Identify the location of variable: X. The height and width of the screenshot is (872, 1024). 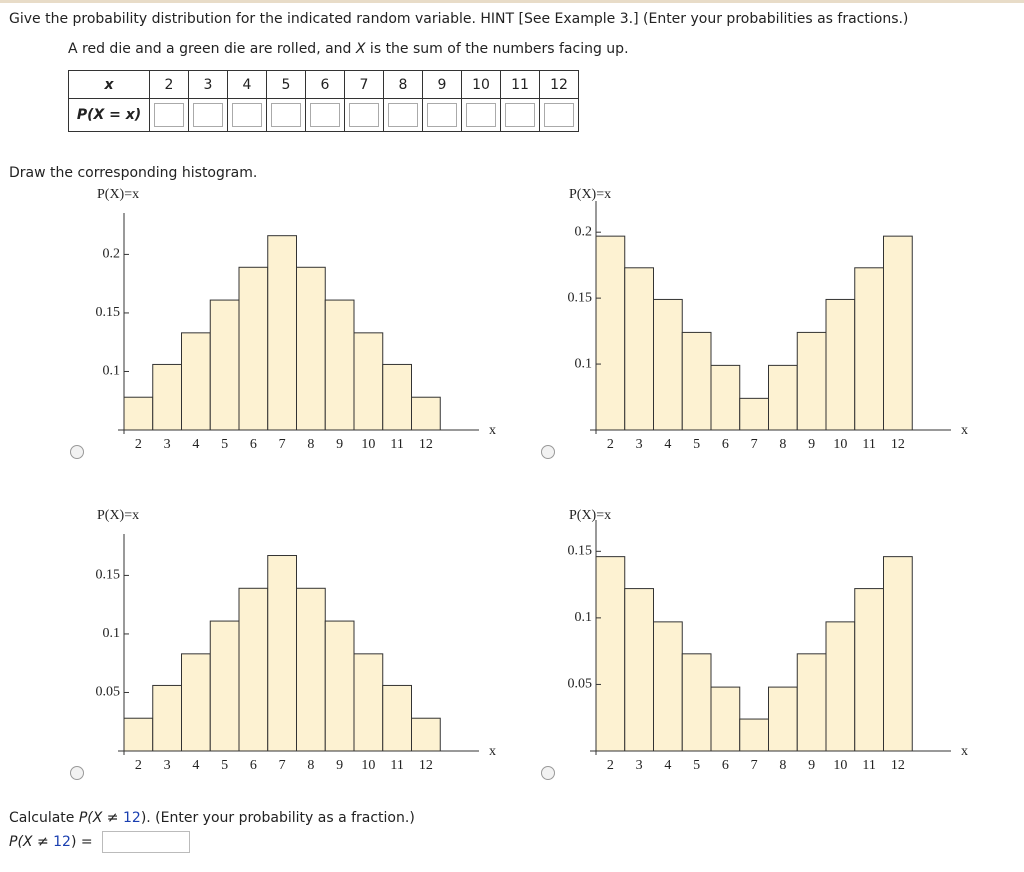
(360, 49).